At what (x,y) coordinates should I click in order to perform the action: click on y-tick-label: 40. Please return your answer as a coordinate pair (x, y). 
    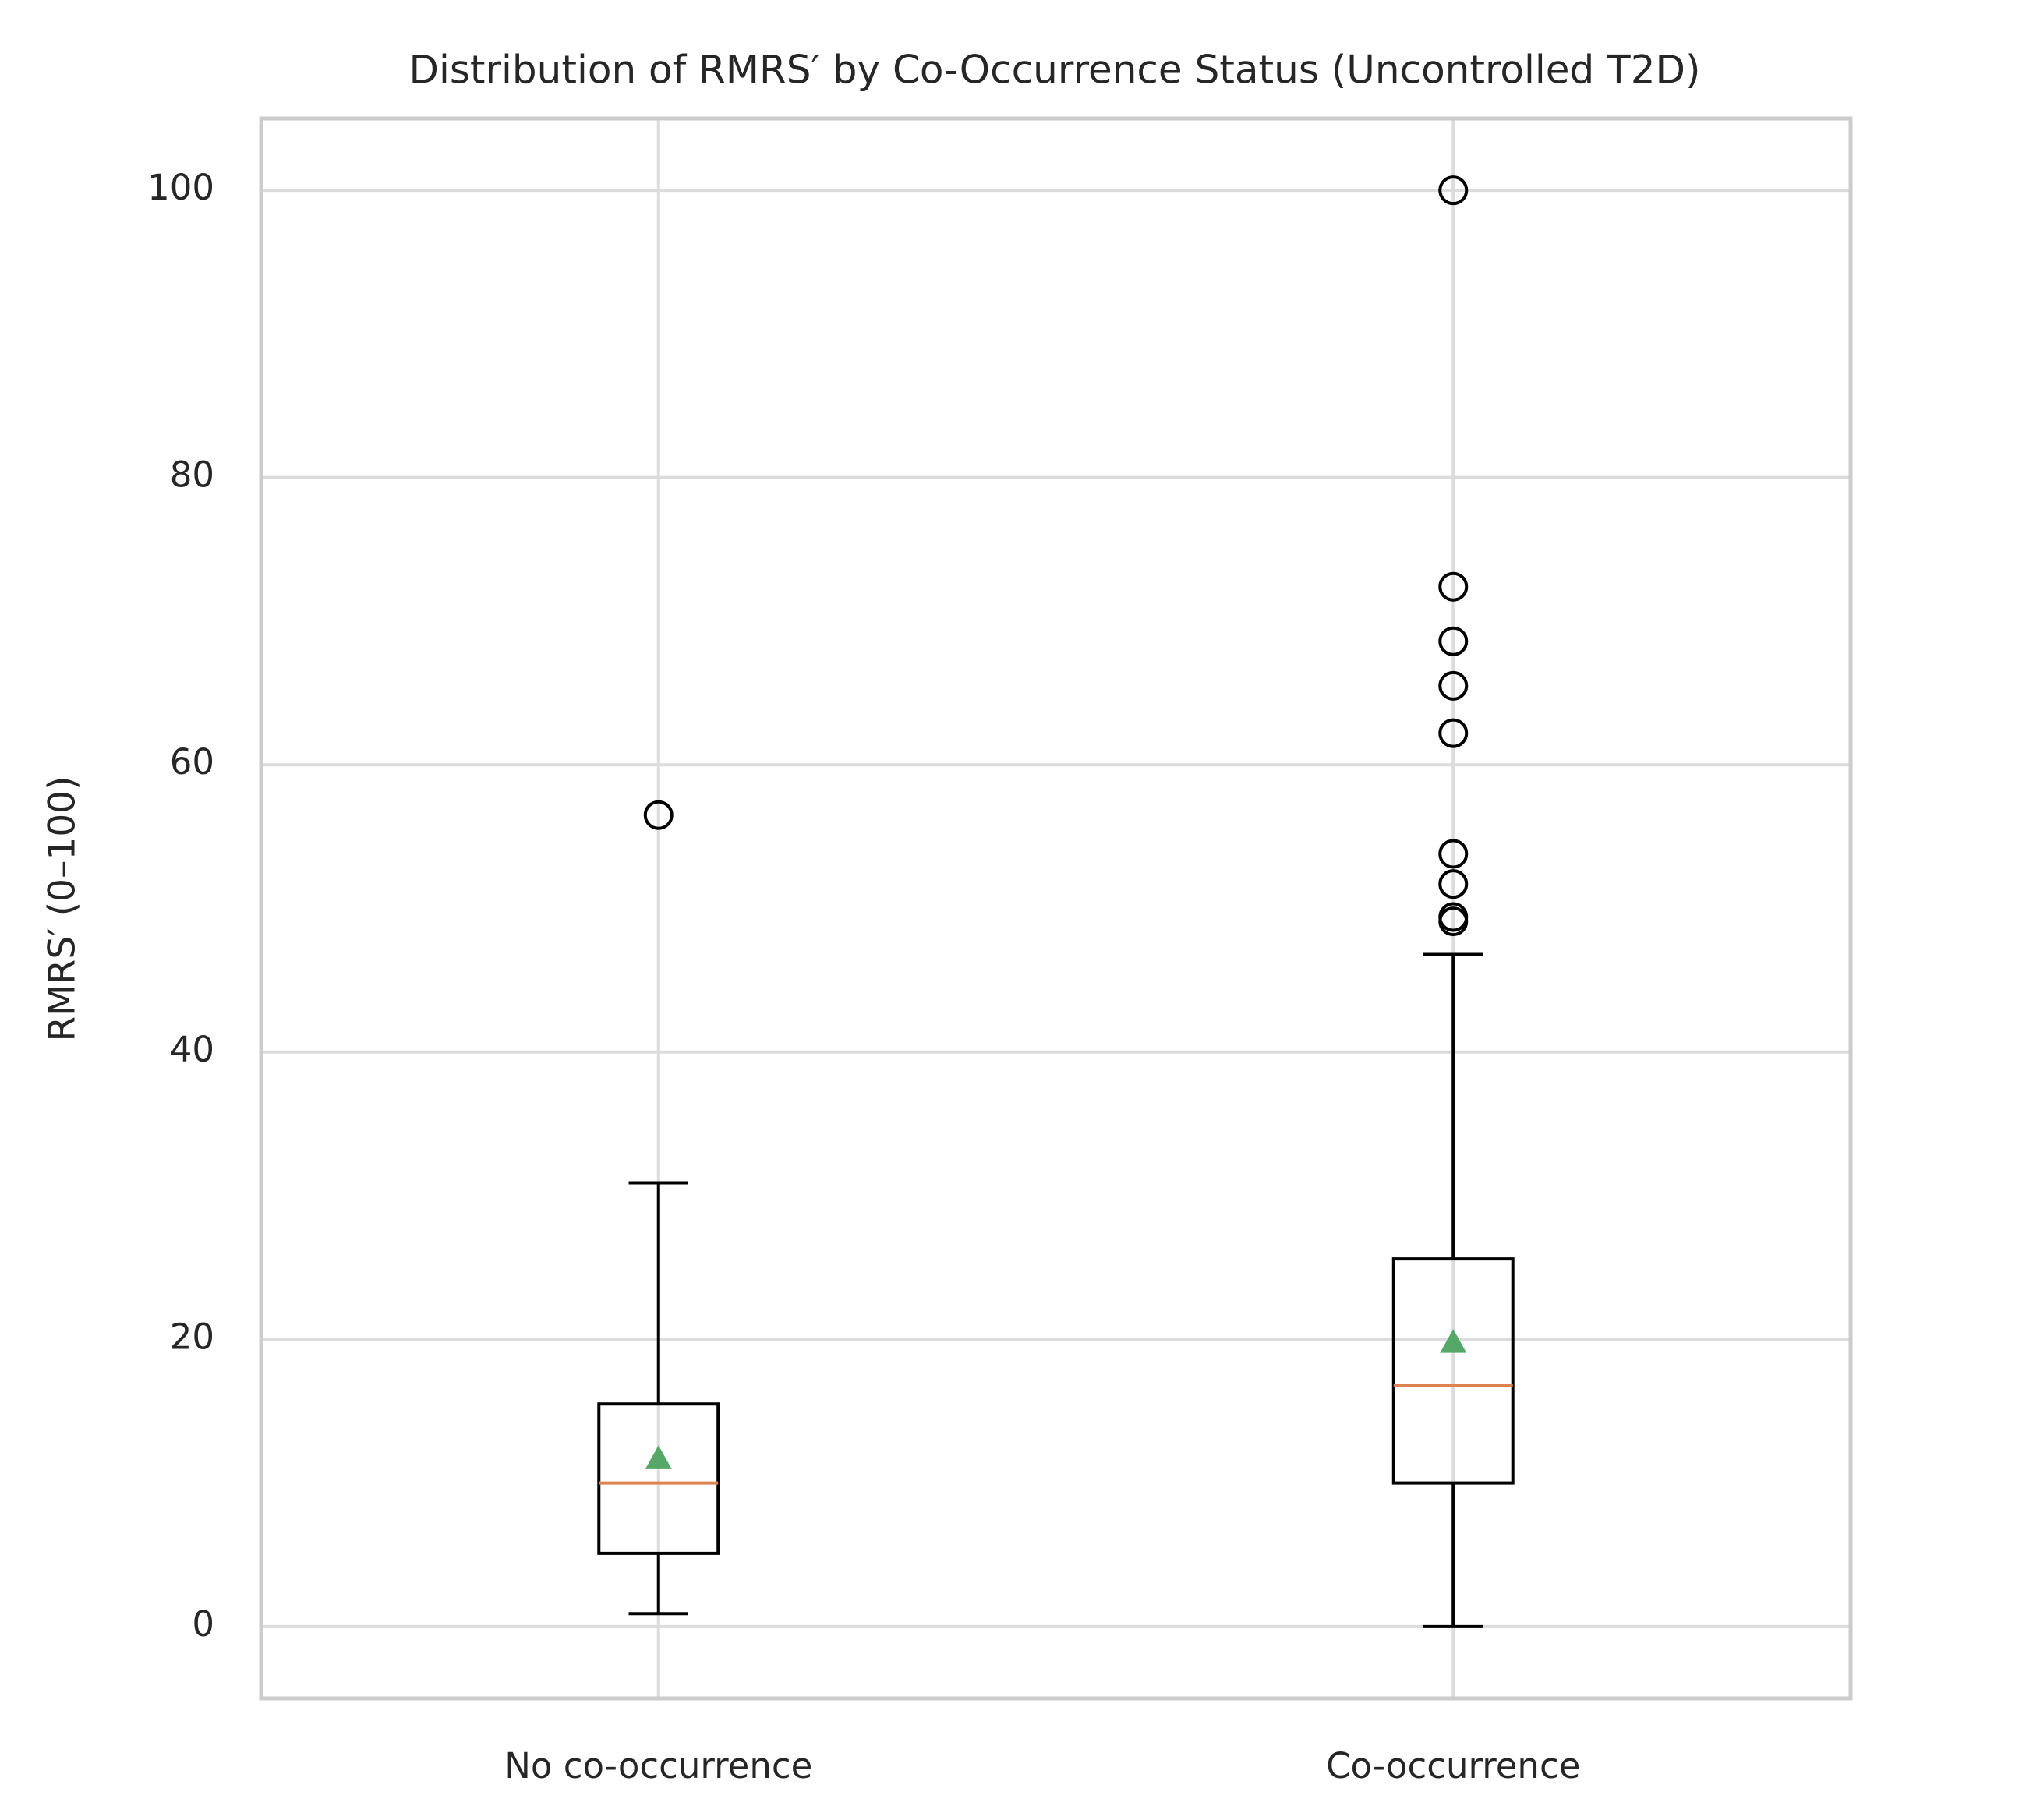
    Looking at the image, I should click on (192, 1050).